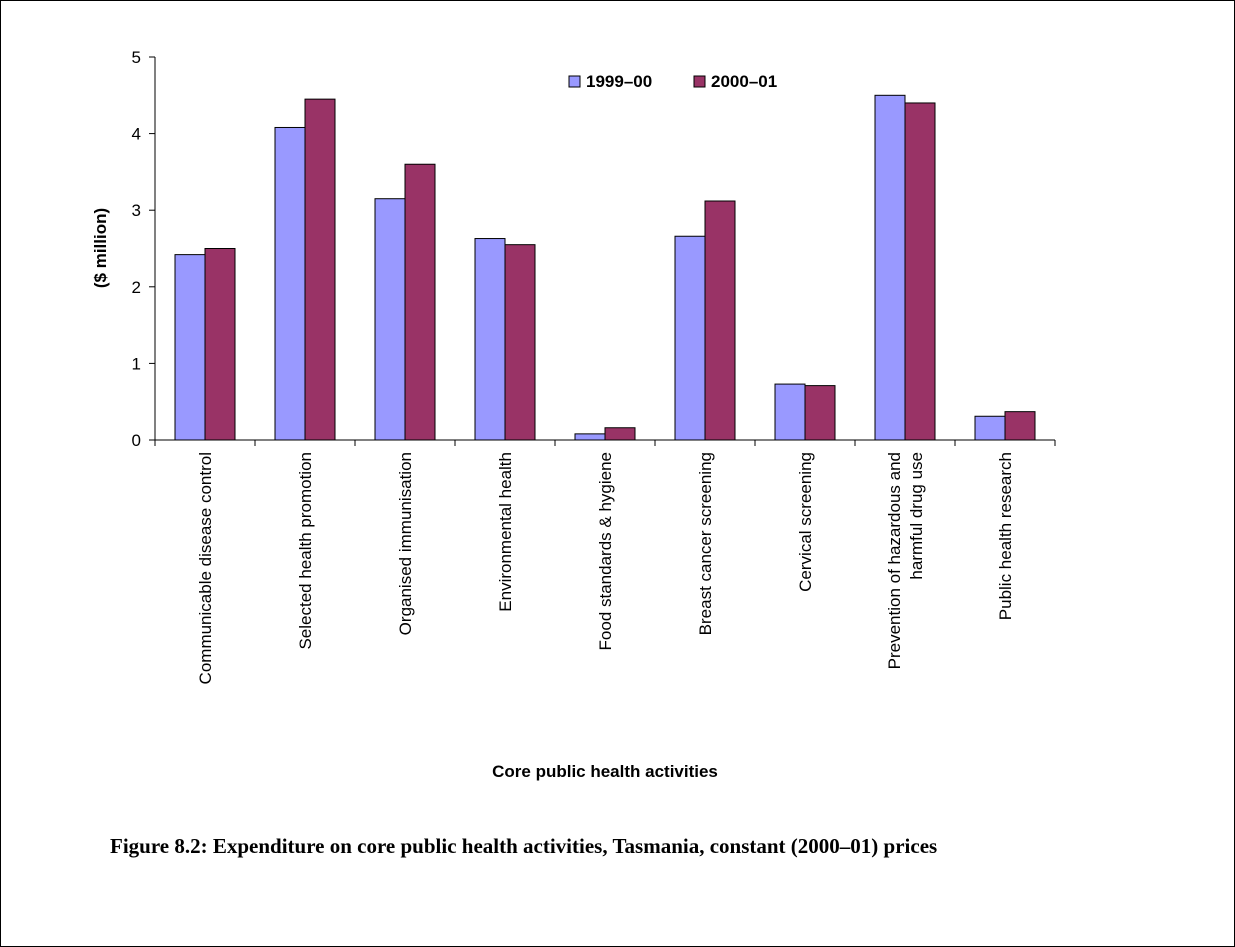 The image size is (1235, 947). What do you see at coordinates (744, 81) in the screenshot?
I see `legend-label-2: 2000–01` at bounding box center [744, 81].